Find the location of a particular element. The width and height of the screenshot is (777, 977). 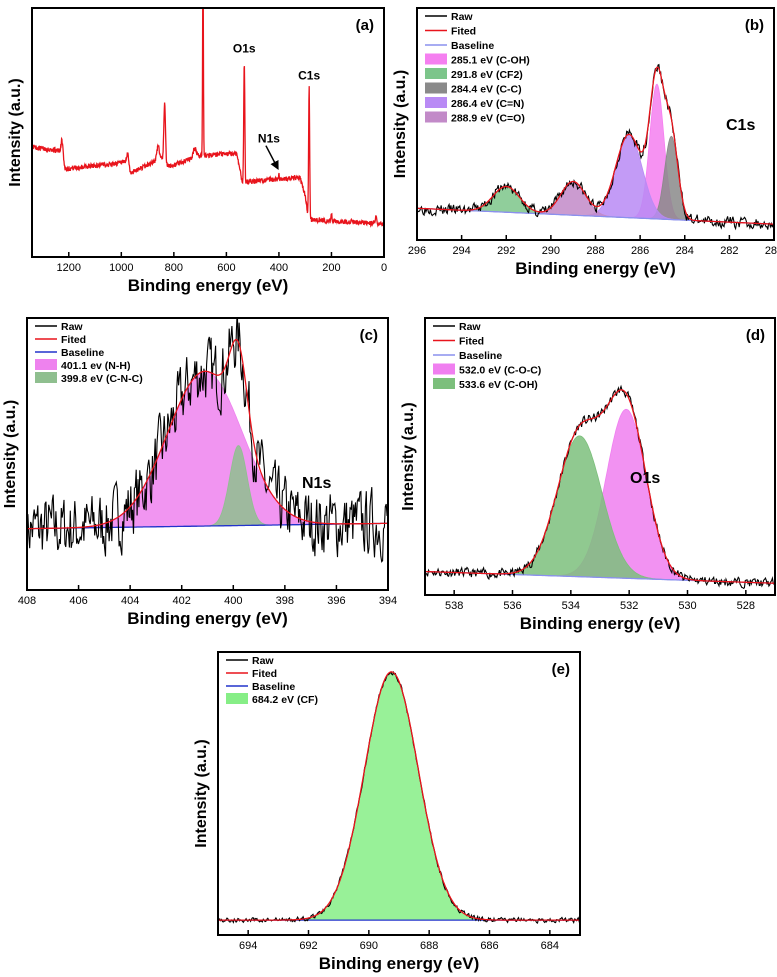

panel-label: (b) is located at coordinates (754, 25).